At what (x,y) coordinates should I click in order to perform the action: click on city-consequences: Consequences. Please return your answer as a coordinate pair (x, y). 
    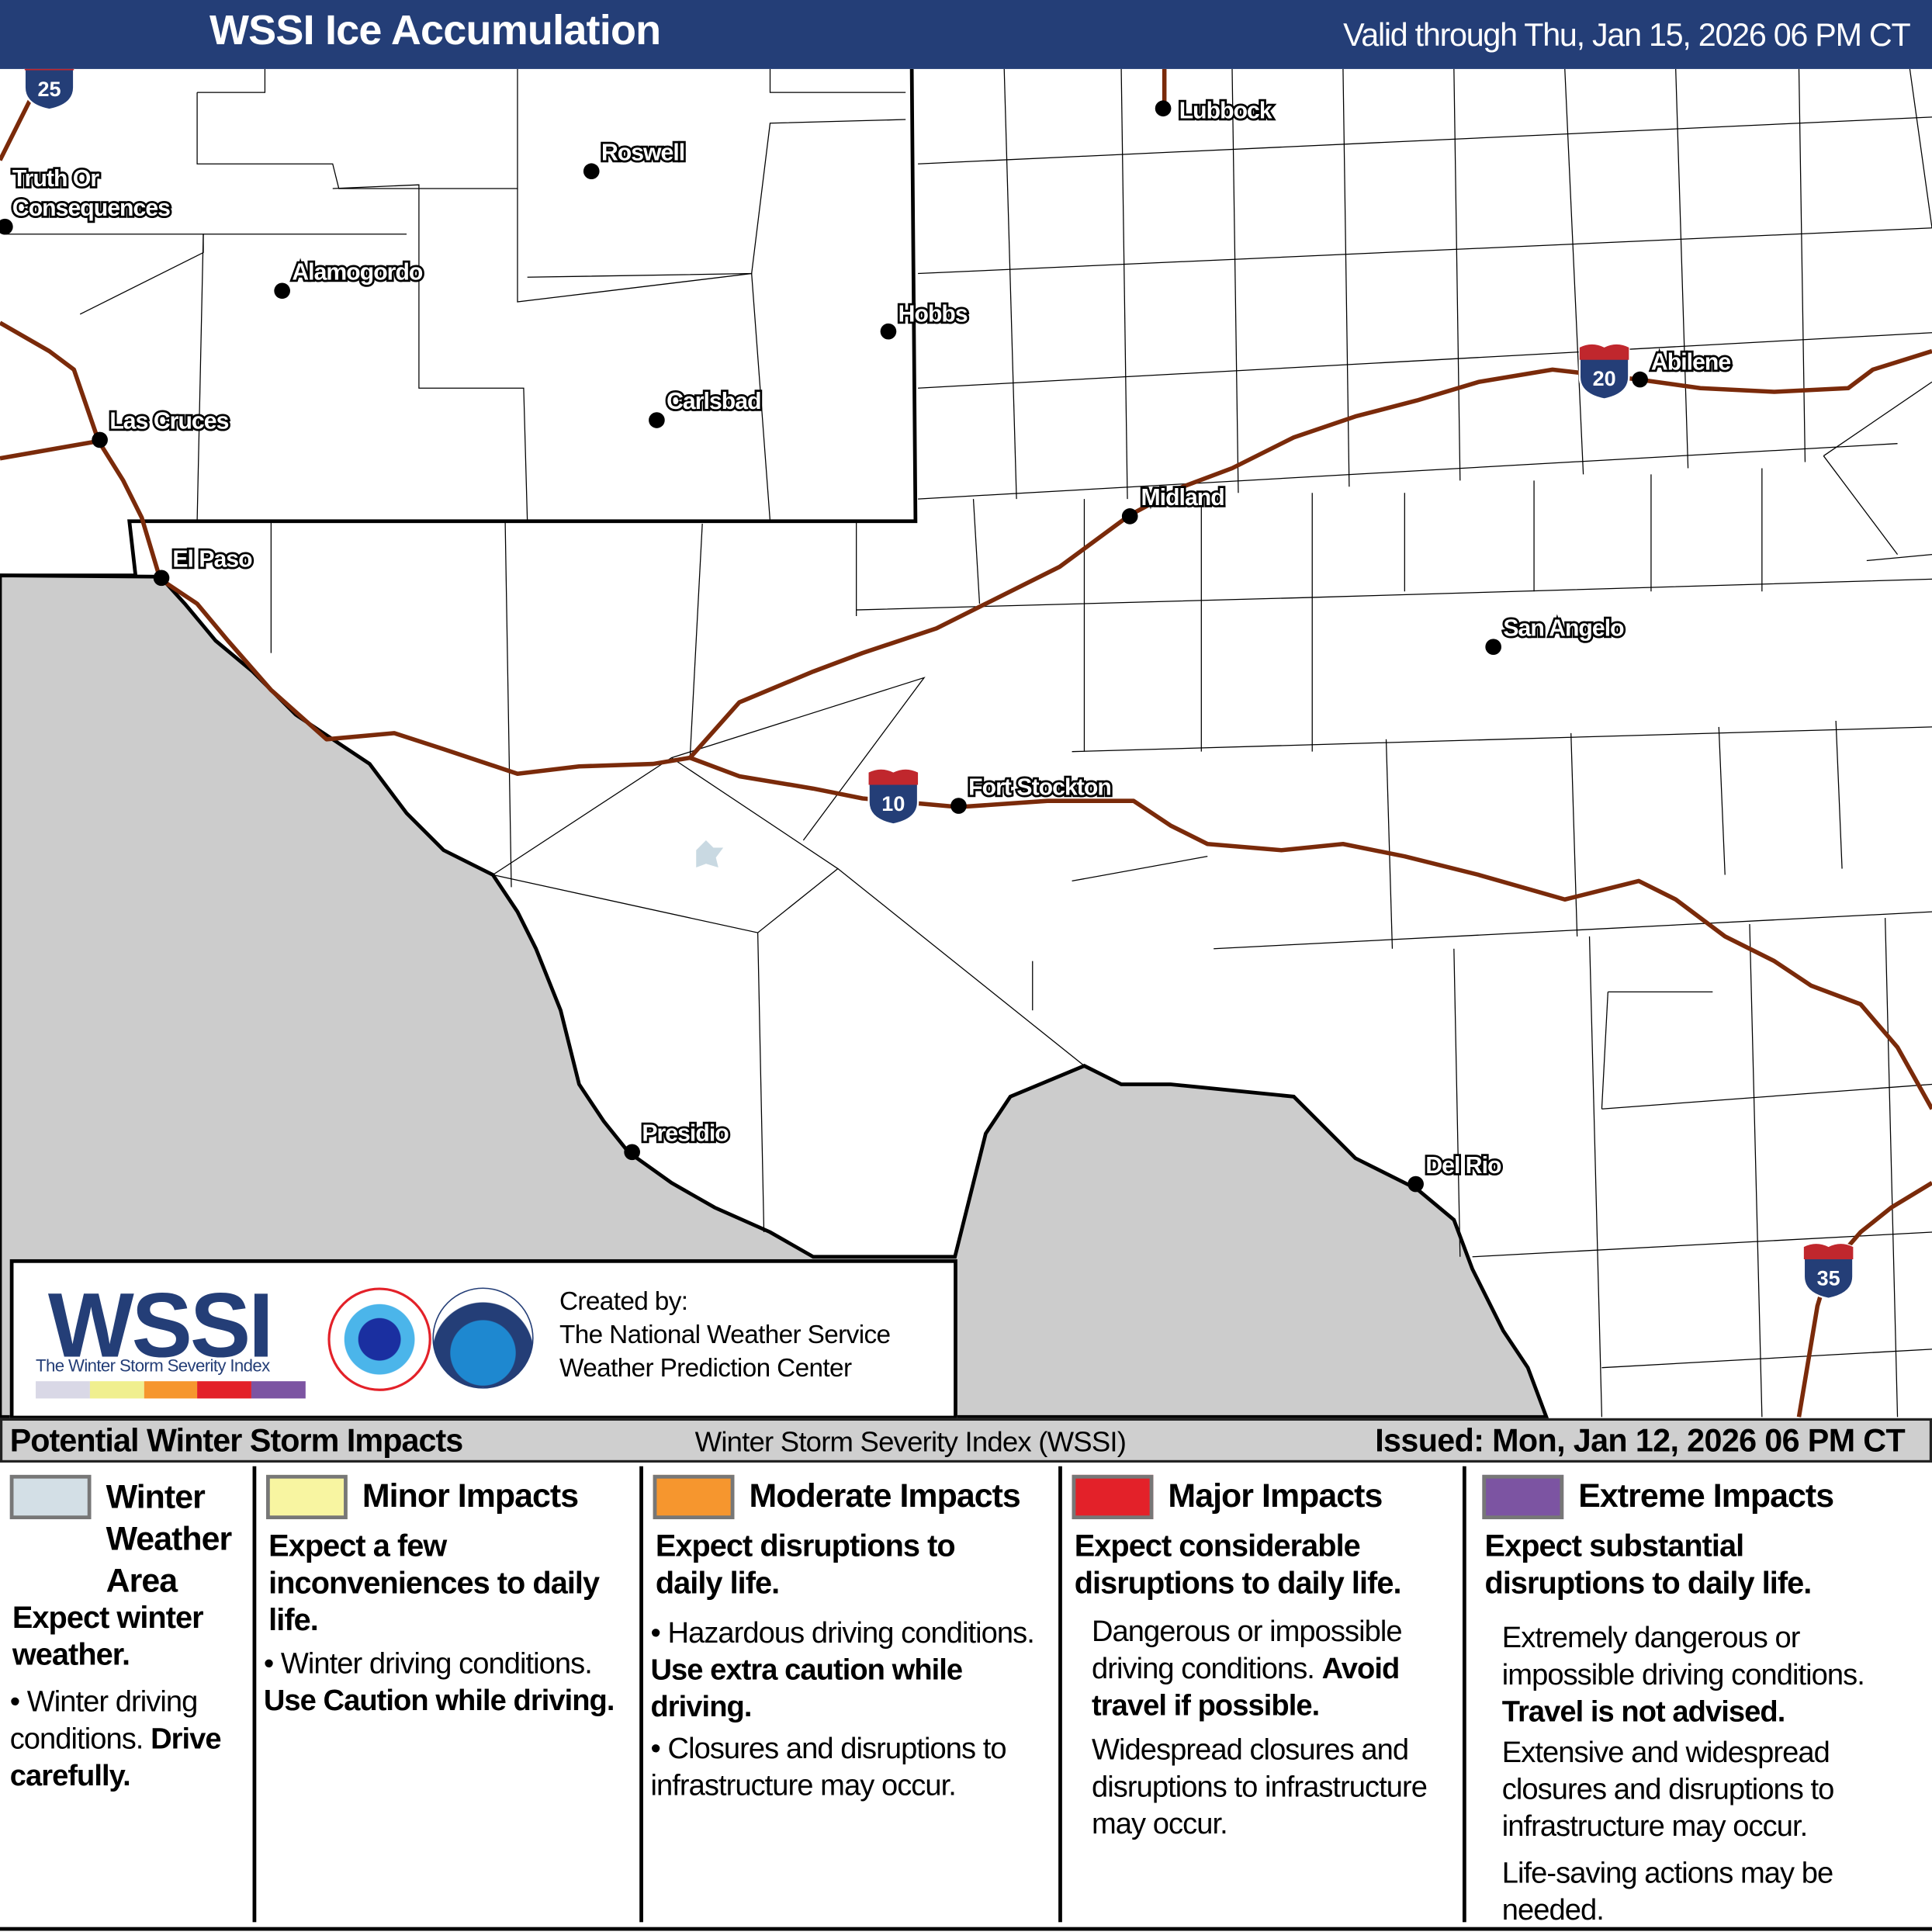
    Looking at the image, I should click on (86, 214).